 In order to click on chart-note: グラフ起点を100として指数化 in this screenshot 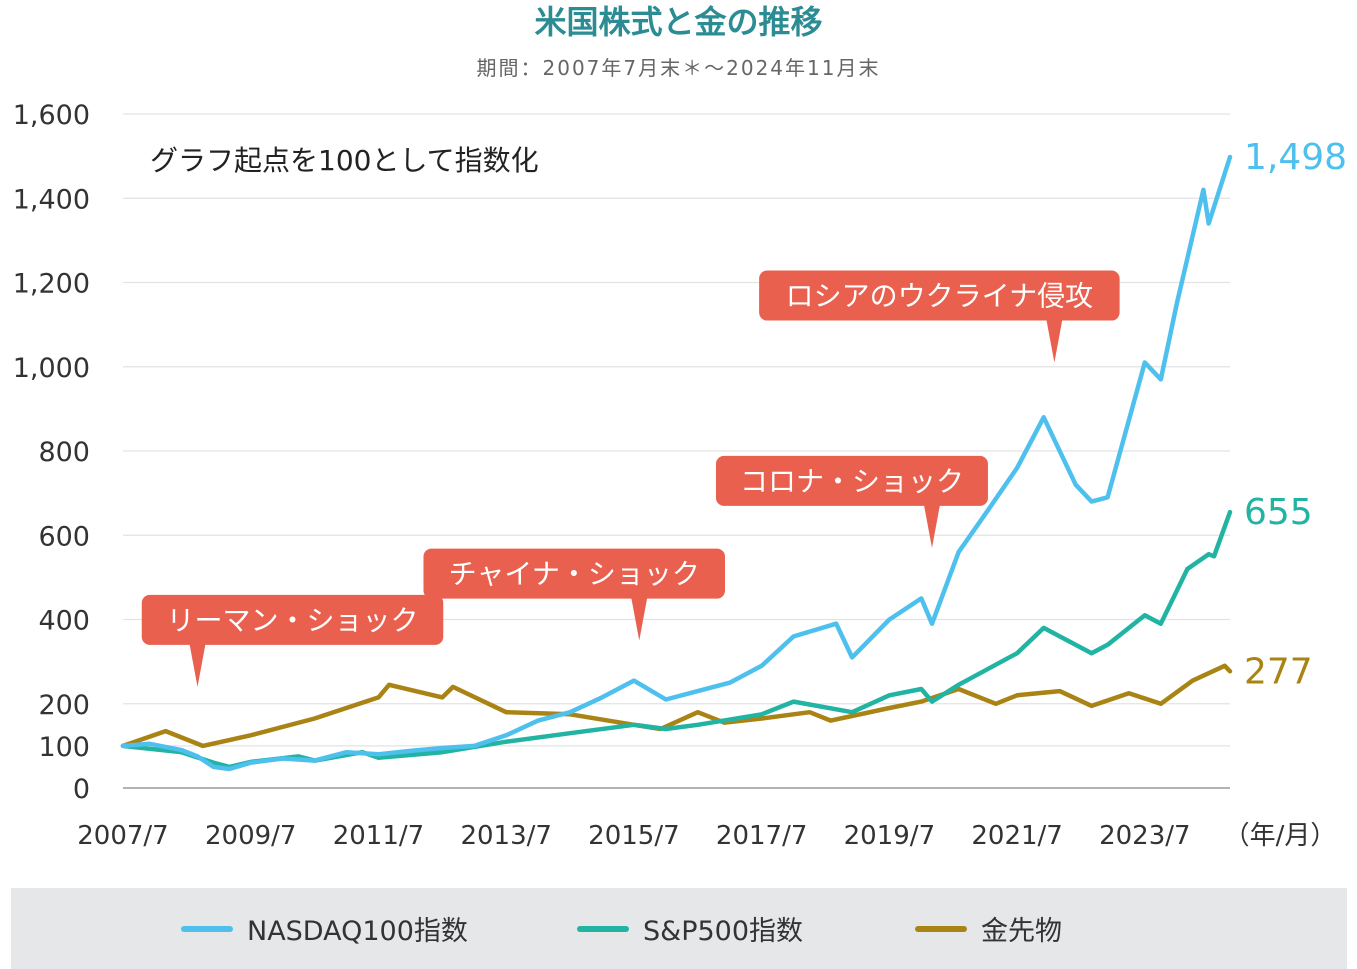, I will do `click(344, 160)`.